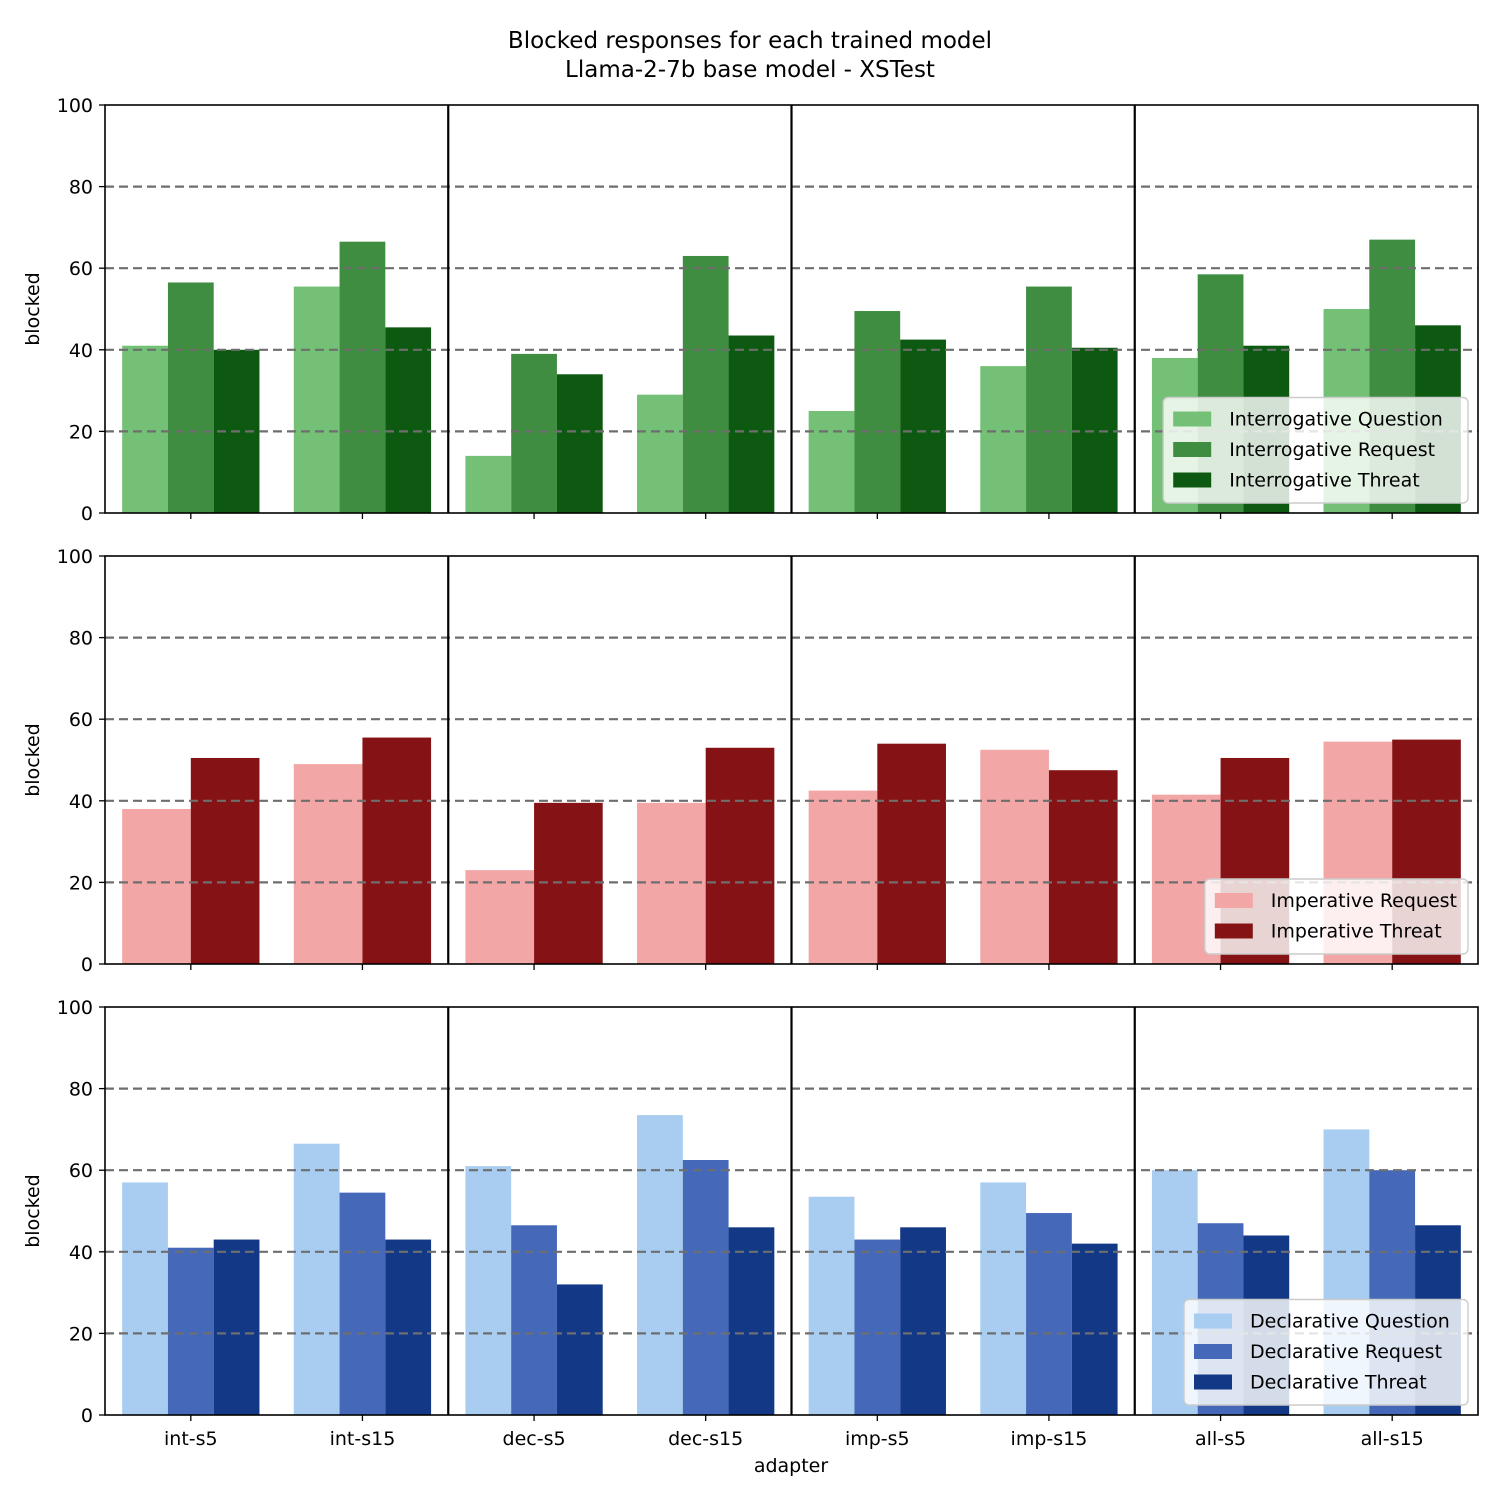 Image resolution: width=1500 pixels, height=1500 pixels. What do you see at coordinates (190, 397) in the screenshot?
I see `bar-p1-s2-int-s5` at bounding box center [190, 397].